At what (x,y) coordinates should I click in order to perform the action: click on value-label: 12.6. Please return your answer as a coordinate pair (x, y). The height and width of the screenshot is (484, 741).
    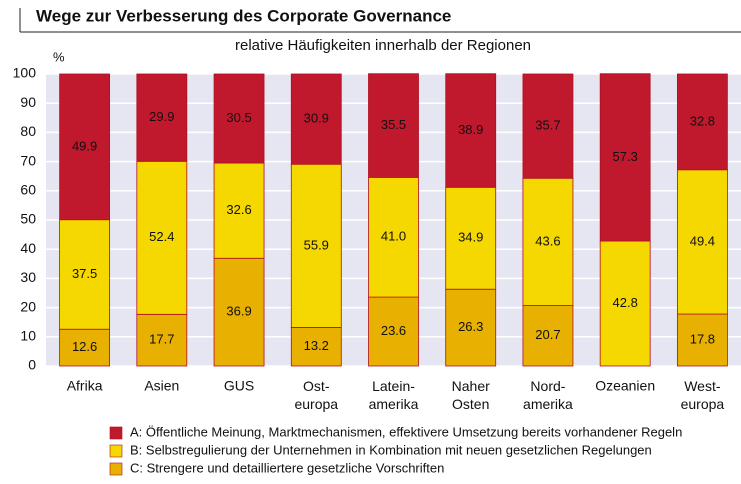
    Looking at the image, I should click on (84, 346).